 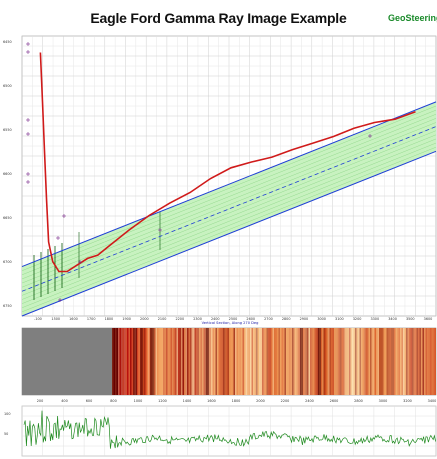 What do you see at coordinates (229, 431) in the screenshot?
I see `gamma-log-grid` at bounding box center [229, 431].